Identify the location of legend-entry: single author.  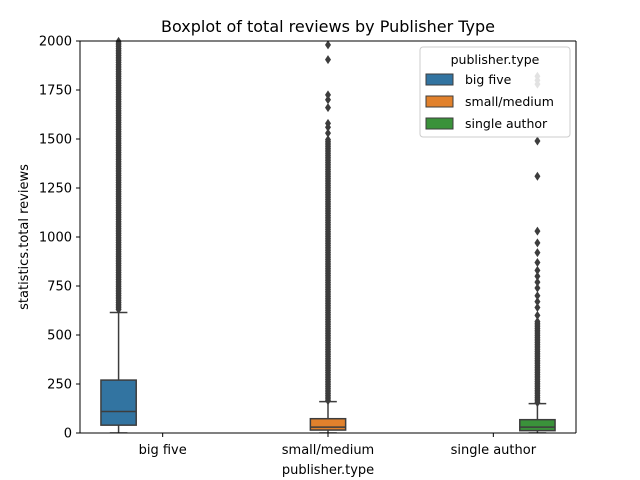
(506, 123).